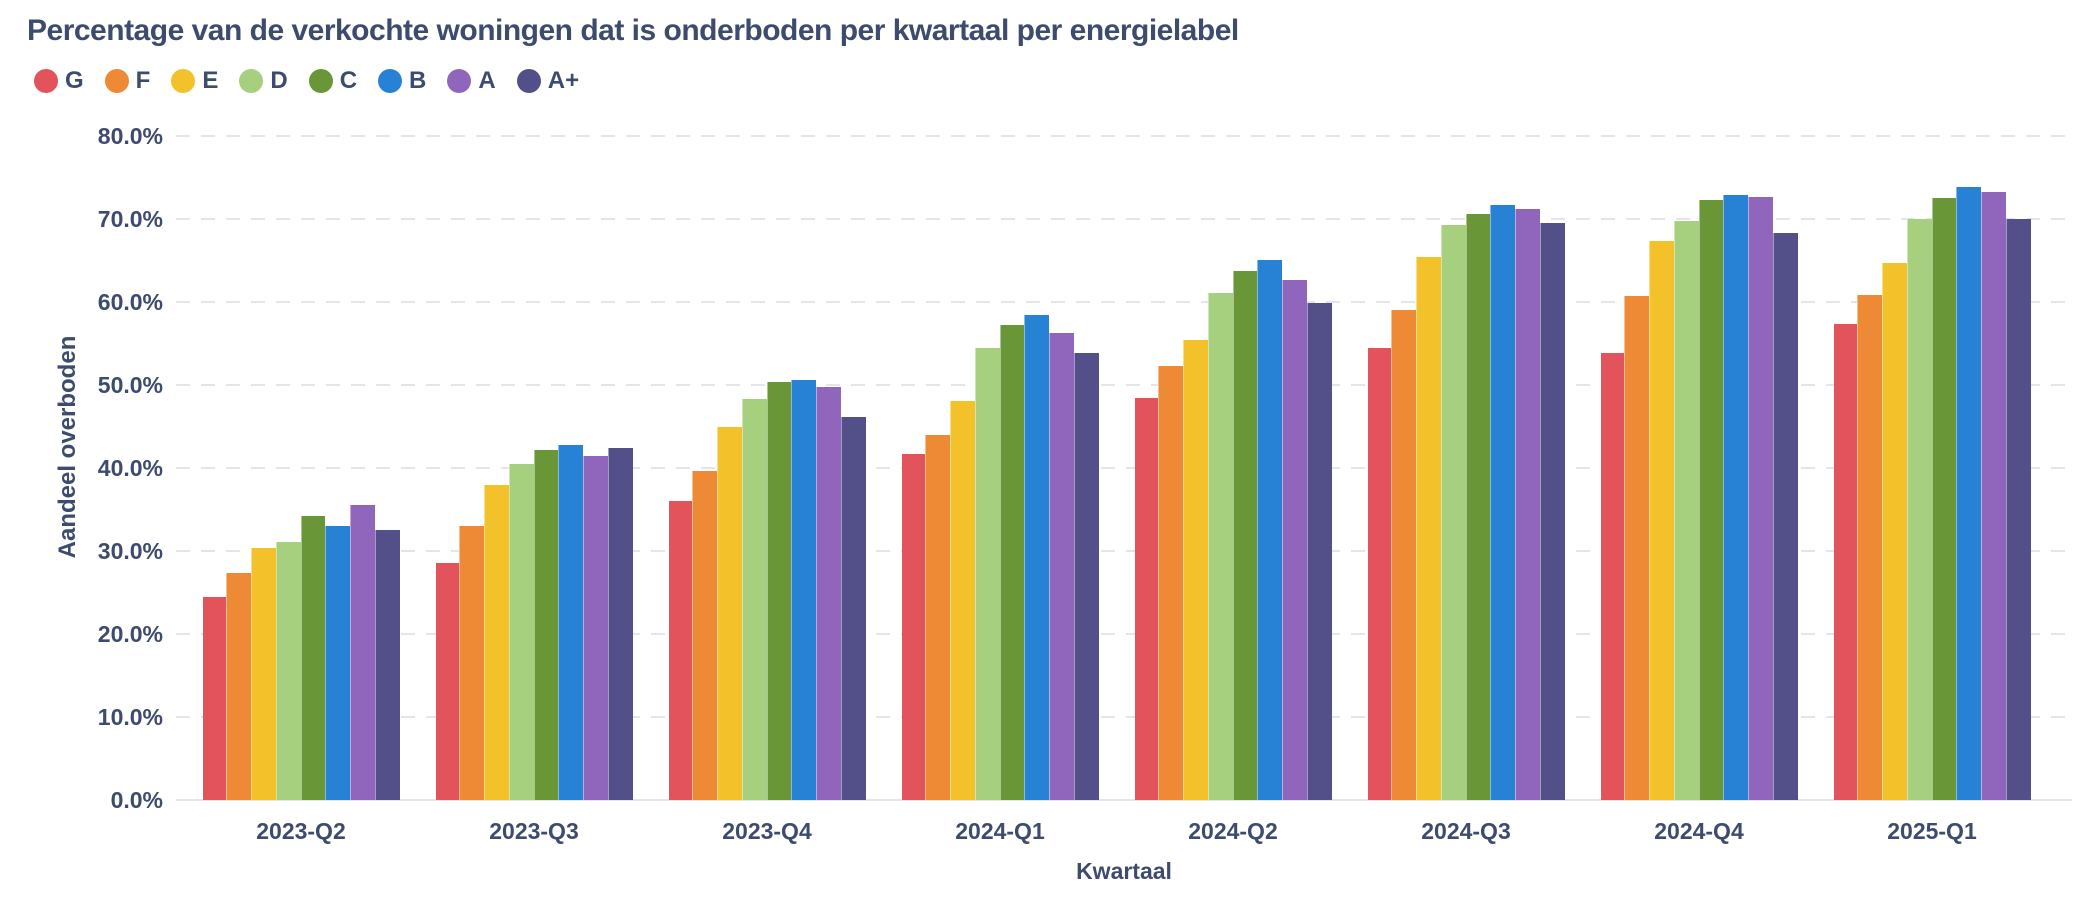 This screenshot has height=908, width=2096. Describe the element at coordinates (729, 613) in the screenshot. I see `bar-E-2023-Q4` at that location.